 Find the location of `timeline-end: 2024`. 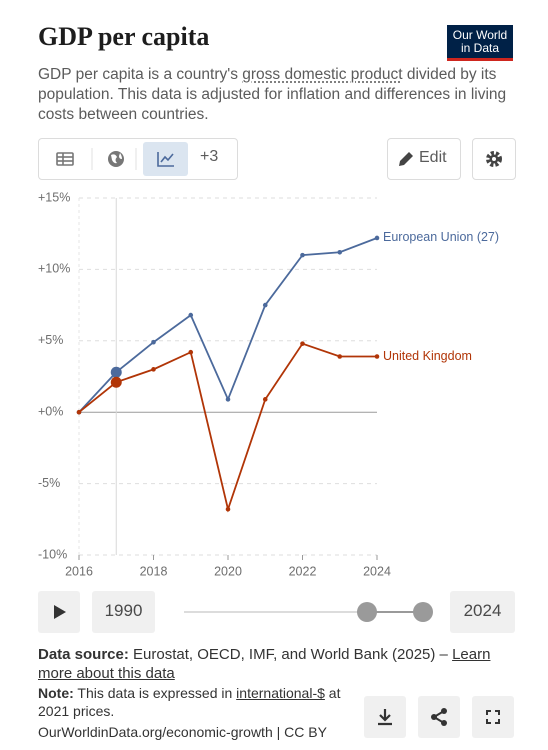

timeline-end: 2024 is located at coordinates (482, 612).